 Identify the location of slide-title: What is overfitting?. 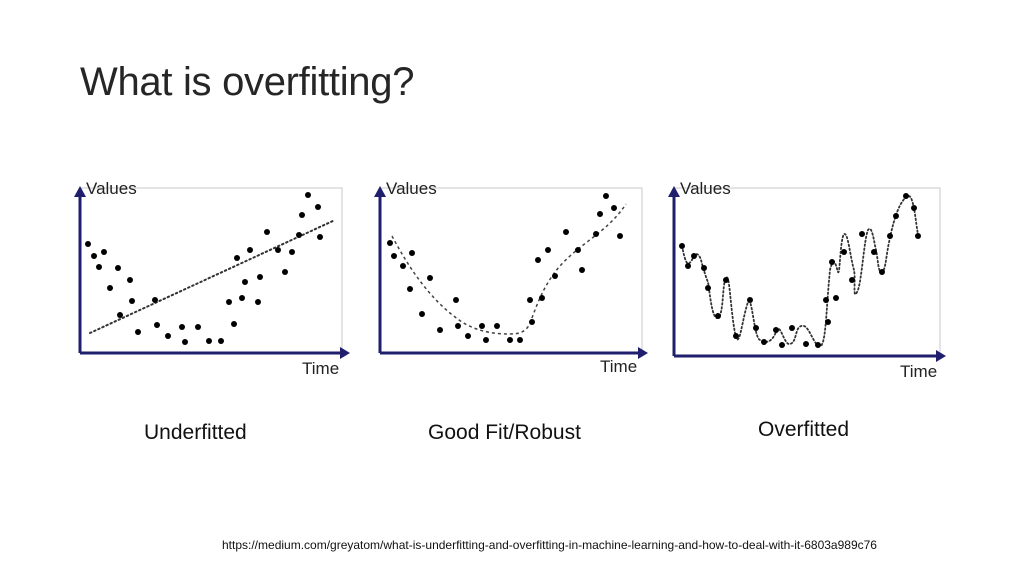
(247, 82).